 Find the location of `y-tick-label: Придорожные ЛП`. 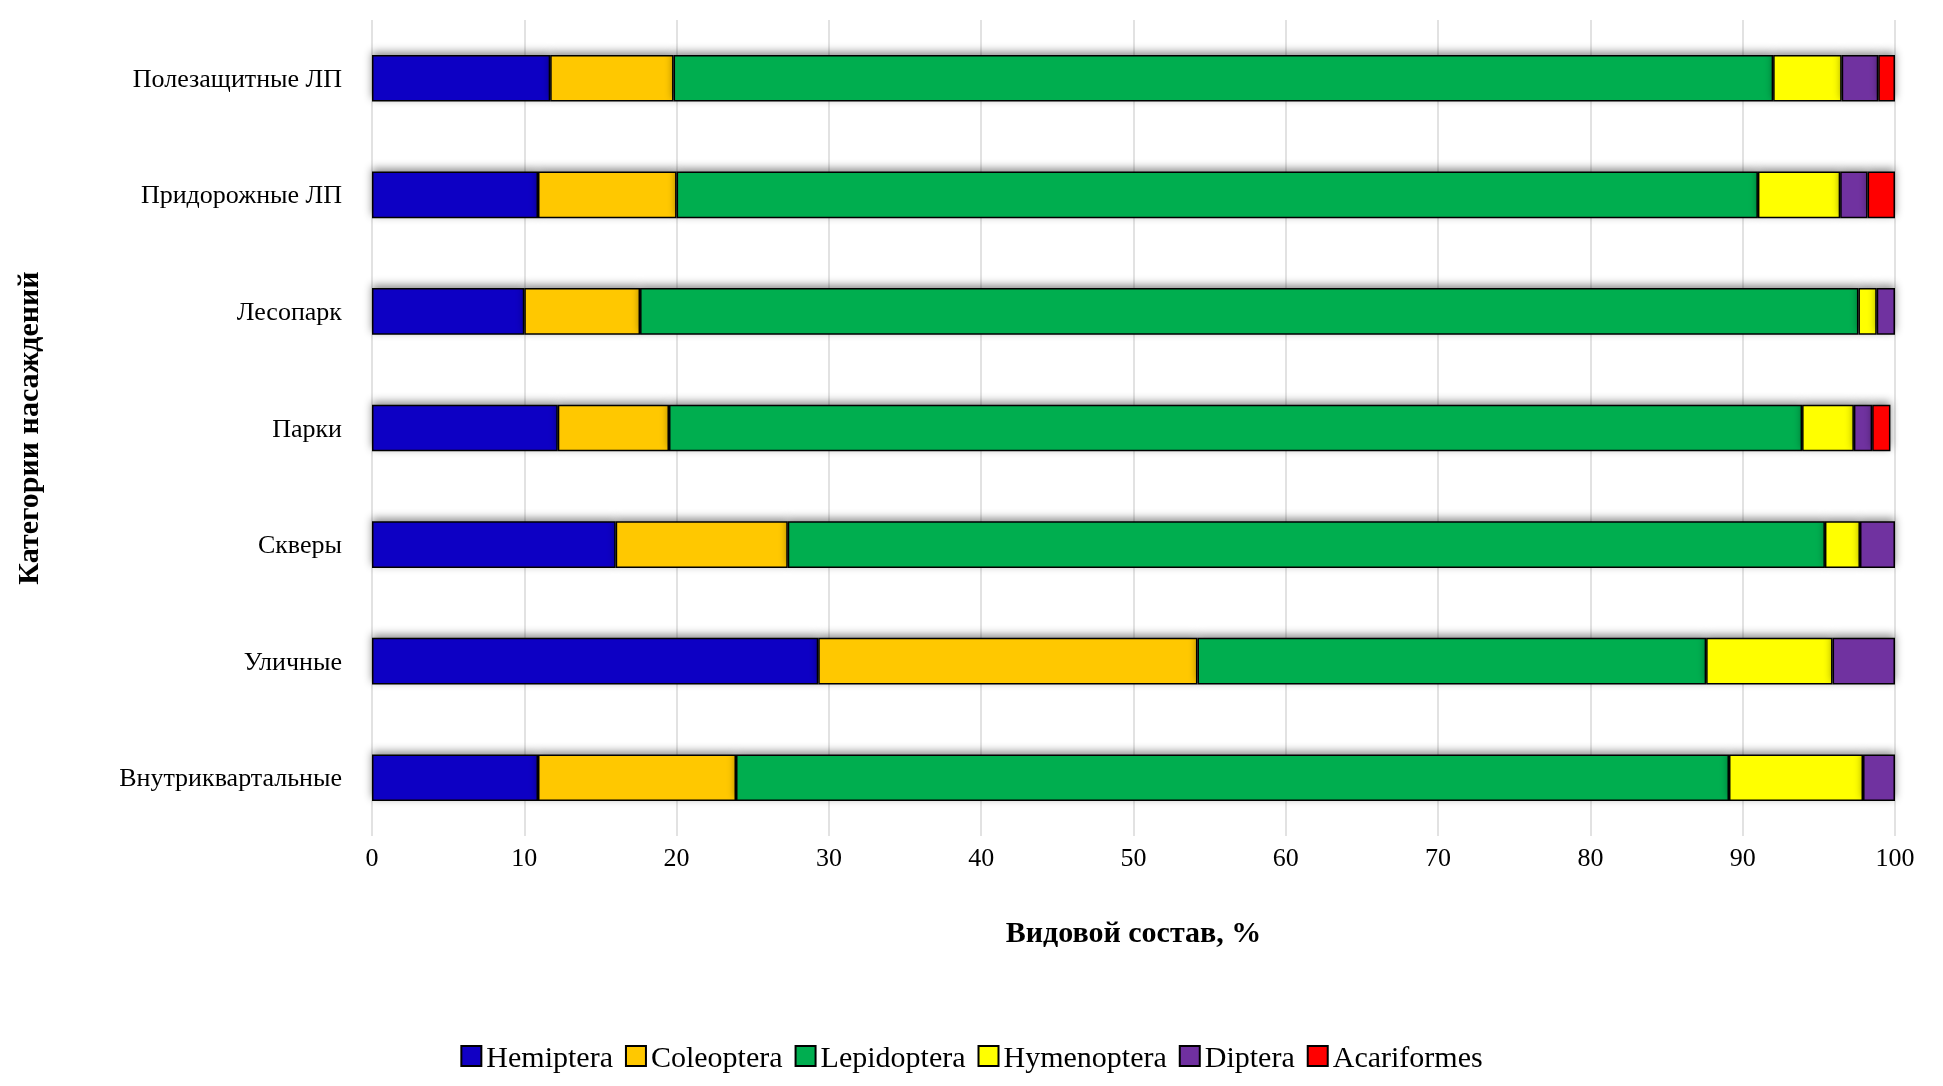

y-tick-label: Придорожные ЛП is located at coordinates (241, 195).